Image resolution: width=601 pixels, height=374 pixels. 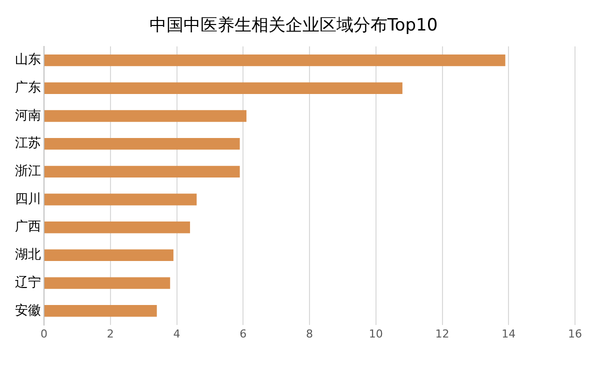 I want to click on y-tick-label: 河南, so click(x=28, y=116).